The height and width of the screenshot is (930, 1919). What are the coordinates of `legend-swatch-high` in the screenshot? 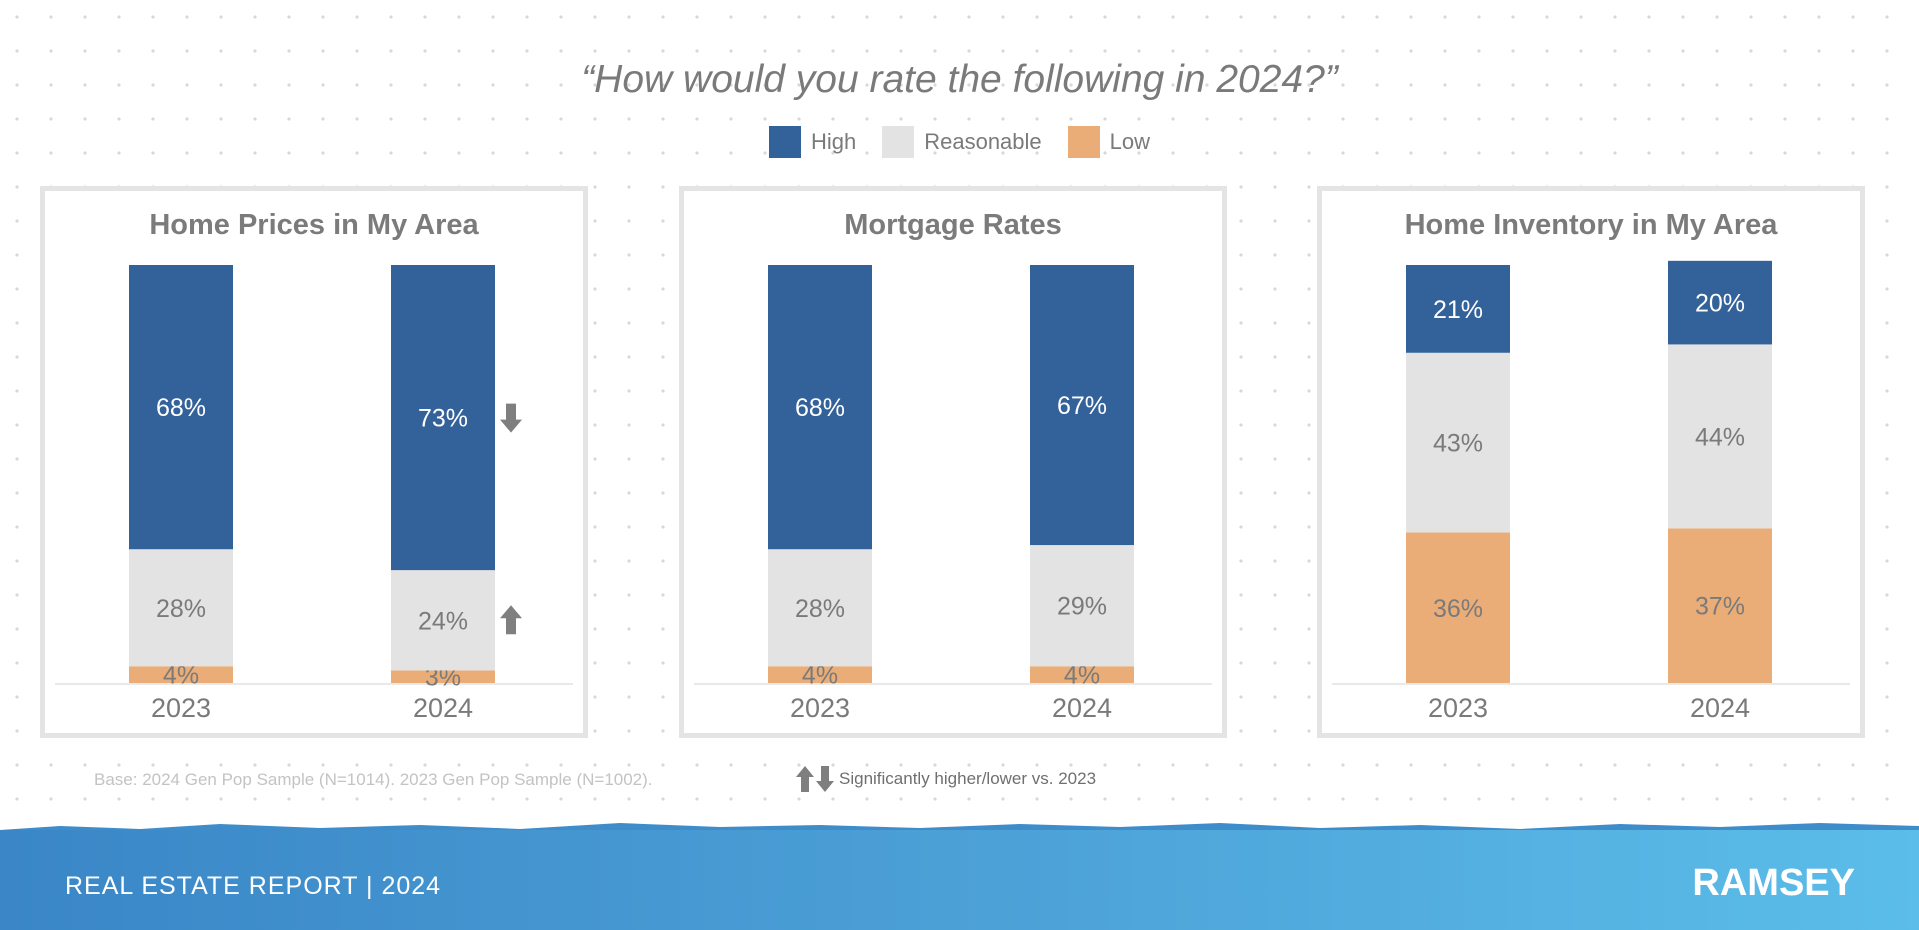 It's located at (784, 142).